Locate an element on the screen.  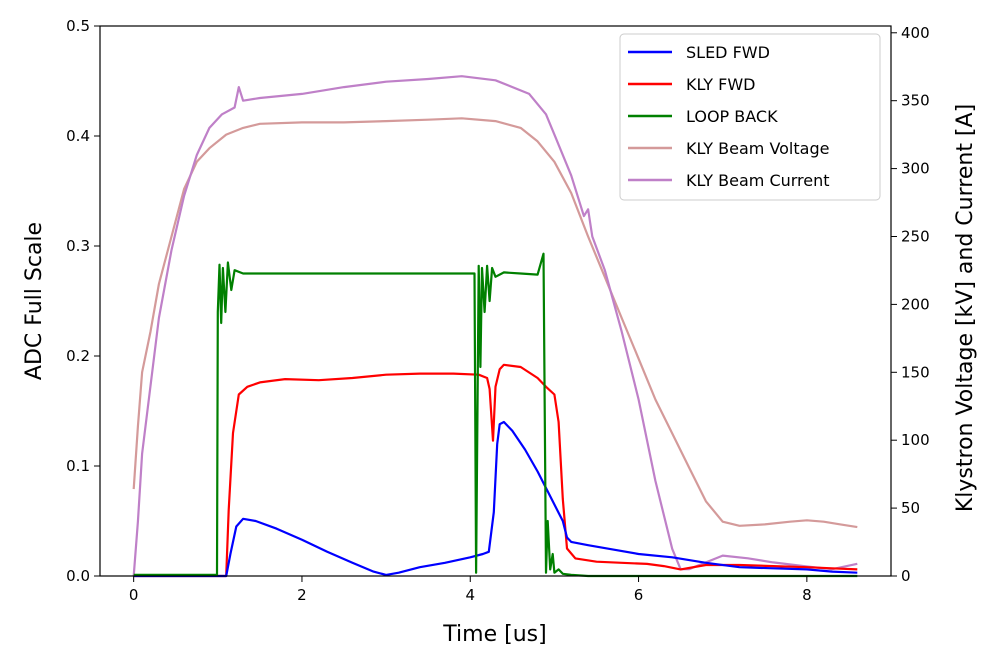
x-axis: 0 2 4 6 8 is located at coordinates (470, 590).